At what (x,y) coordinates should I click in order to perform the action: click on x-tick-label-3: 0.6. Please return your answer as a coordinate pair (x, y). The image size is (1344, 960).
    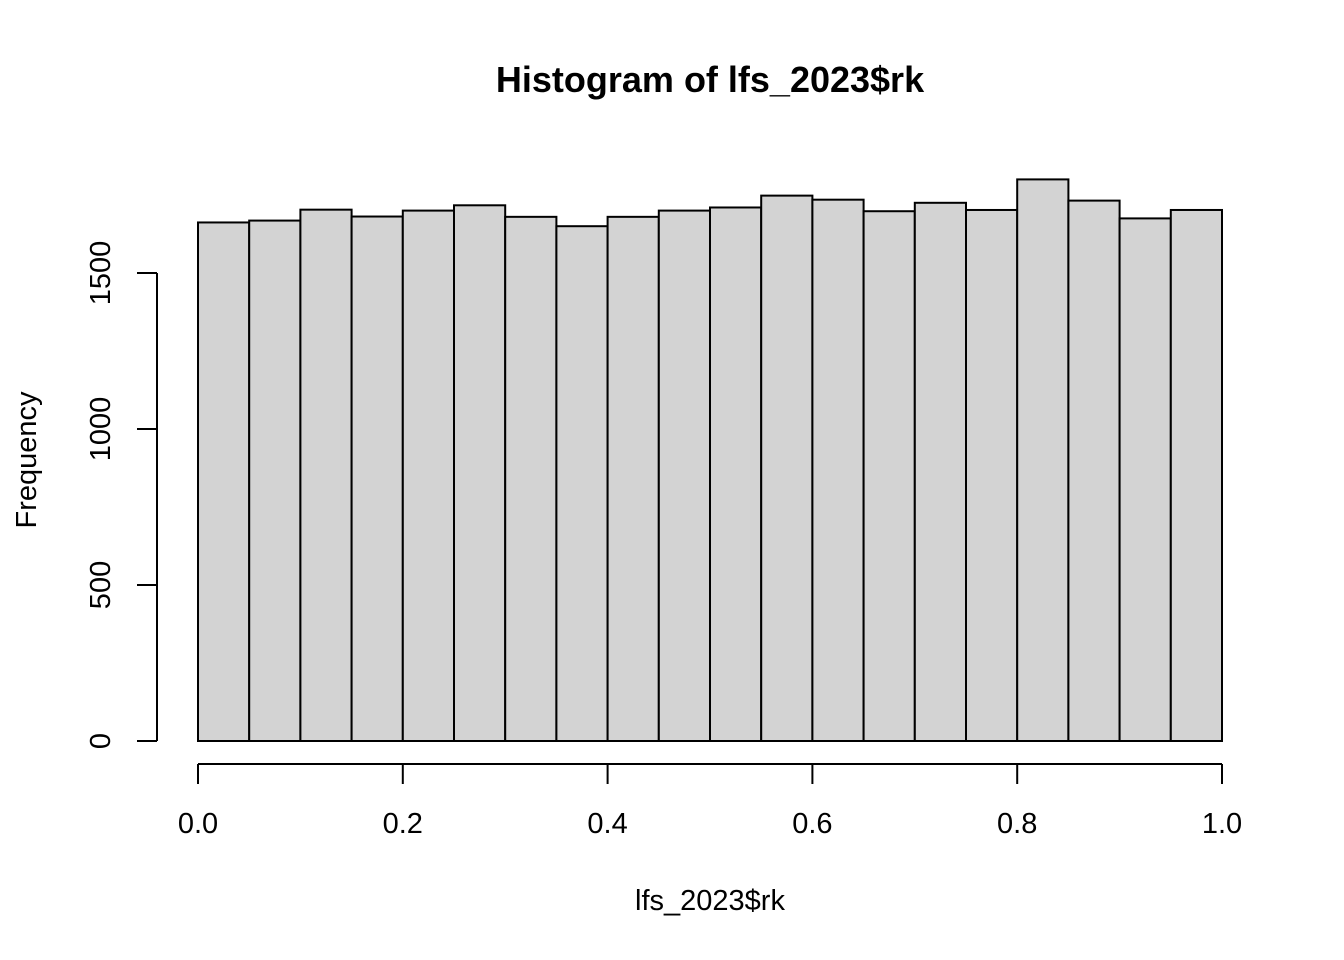
    Looking at the image, I should click on (812, 824).